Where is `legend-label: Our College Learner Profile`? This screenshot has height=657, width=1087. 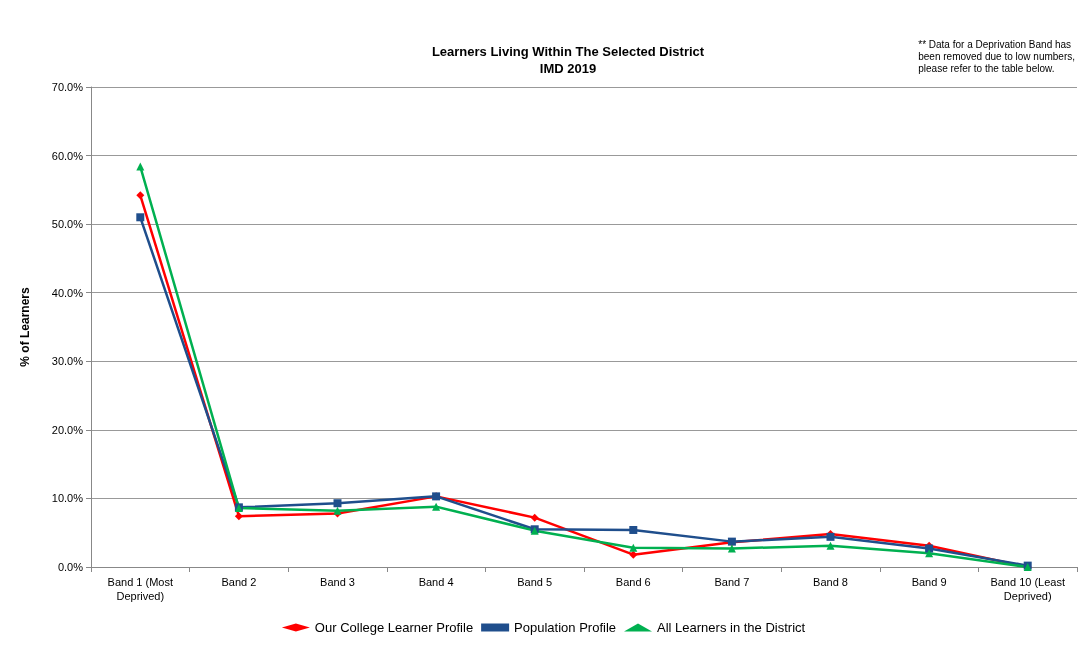 legend-label: Our College Learner Profile is located at coordinates (394, 627).